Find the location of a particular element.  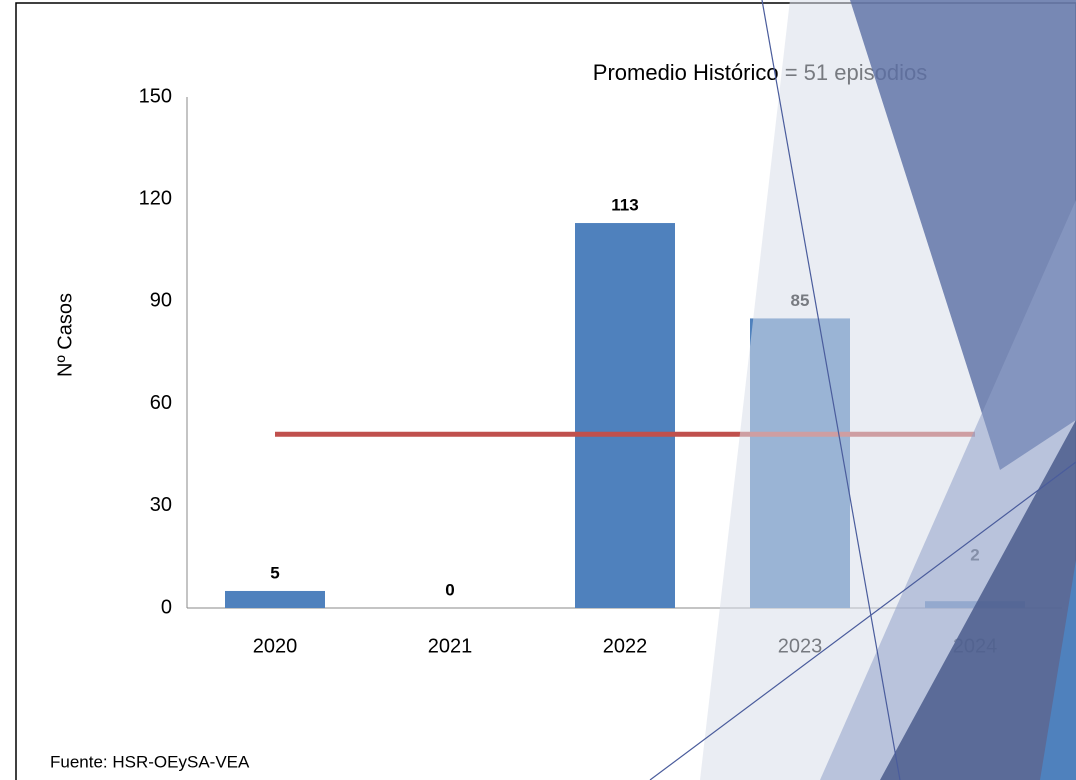

value-label: 0 is located at coordinates (449, 589).